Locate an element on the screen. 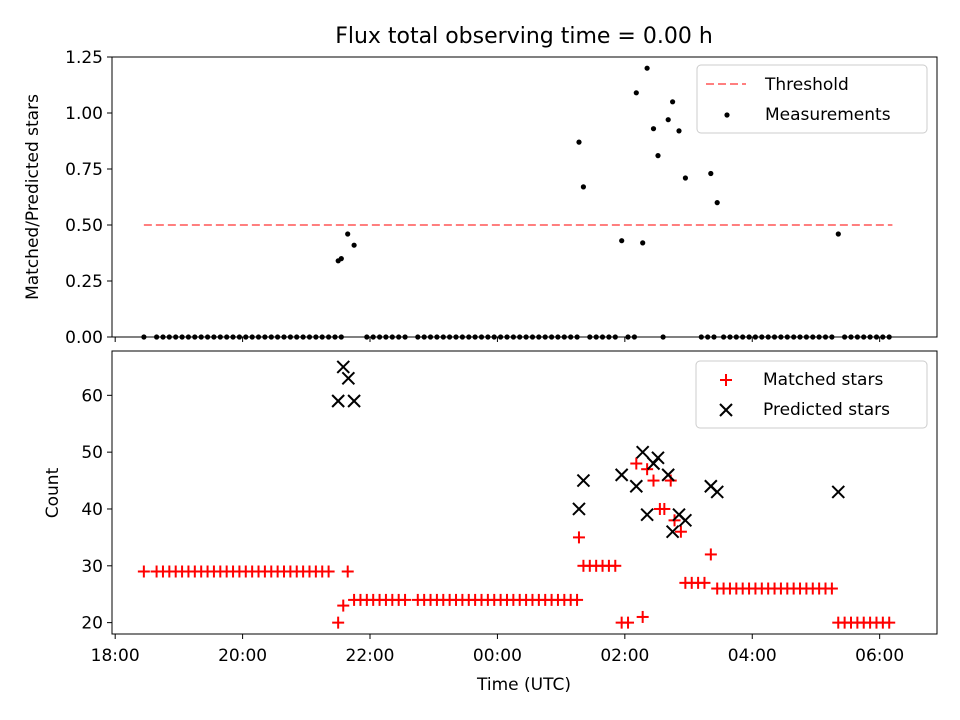 This screenshot has height=720, width=960. top-legend-box is located at coordinates (812, 99).